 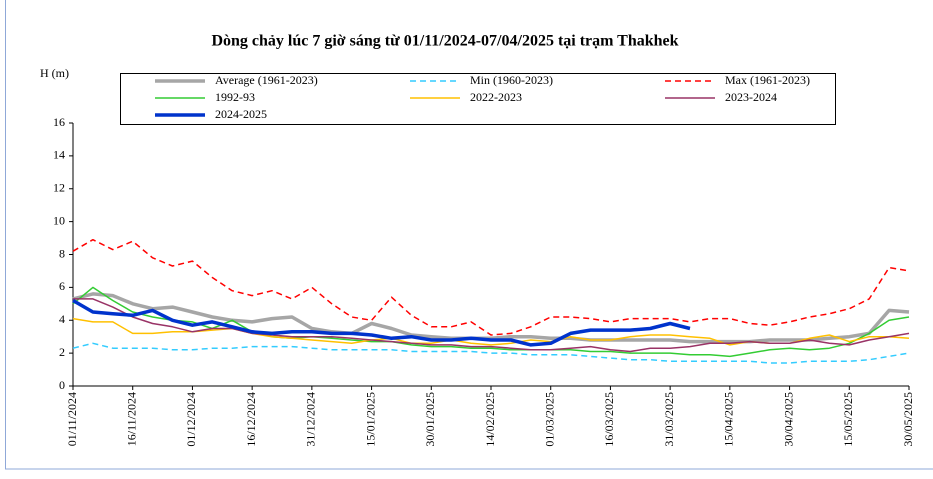 What do you see at coordinates (370, 419) in the screenshot?
I see `x-tick-label: 15/01/2025` at bounding box center [370, 419].